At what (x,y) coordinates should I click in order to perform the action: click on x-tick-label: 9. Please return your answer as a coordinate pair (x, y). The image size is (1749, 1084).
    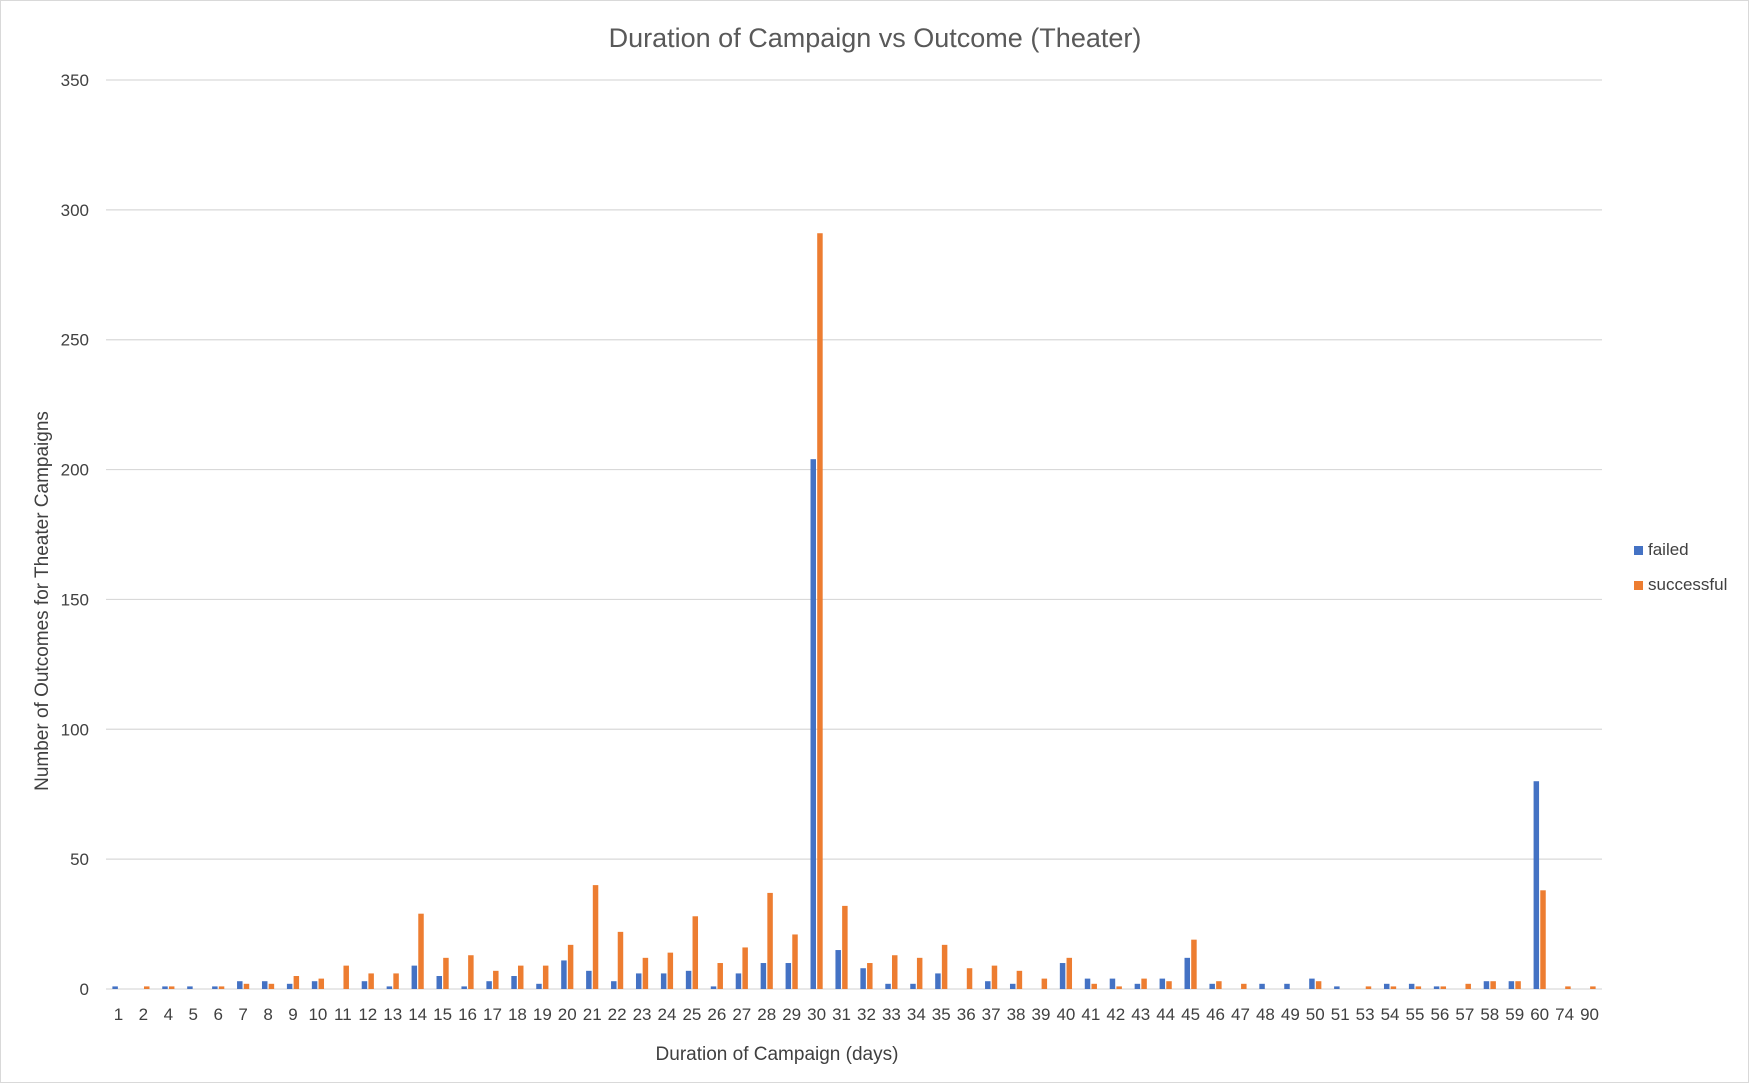
    Looking at the image, I should click on (292, 1014).